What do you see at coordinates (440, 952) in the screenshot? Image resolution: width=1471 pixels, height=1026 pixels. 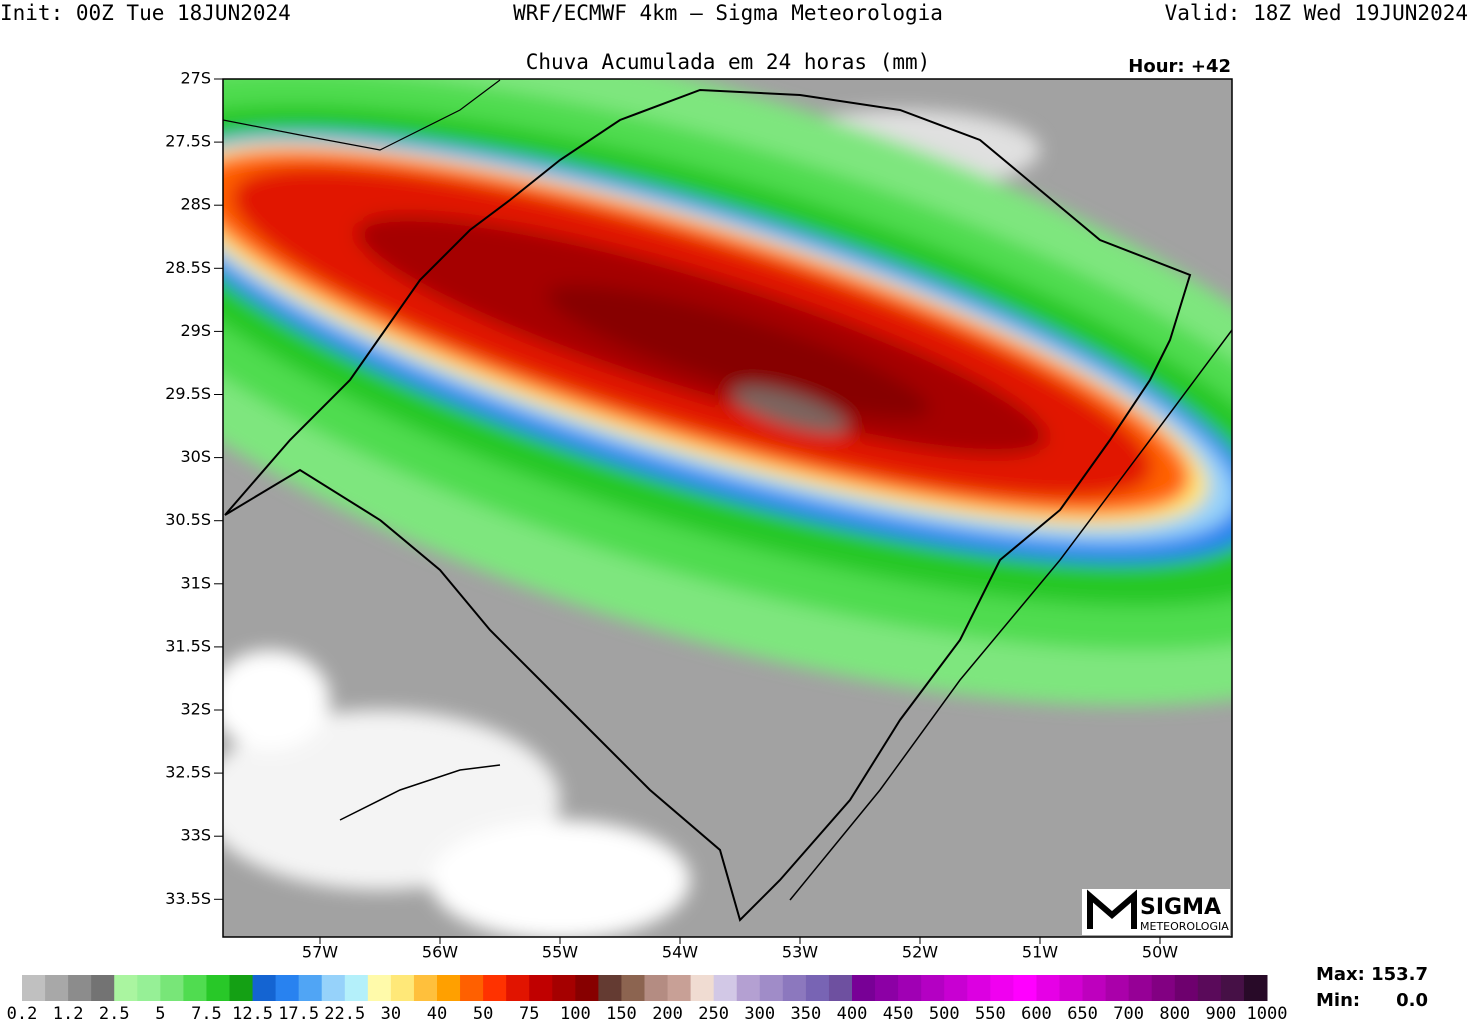 I see `lon-label: 56W` at bounding box center [440, 952].